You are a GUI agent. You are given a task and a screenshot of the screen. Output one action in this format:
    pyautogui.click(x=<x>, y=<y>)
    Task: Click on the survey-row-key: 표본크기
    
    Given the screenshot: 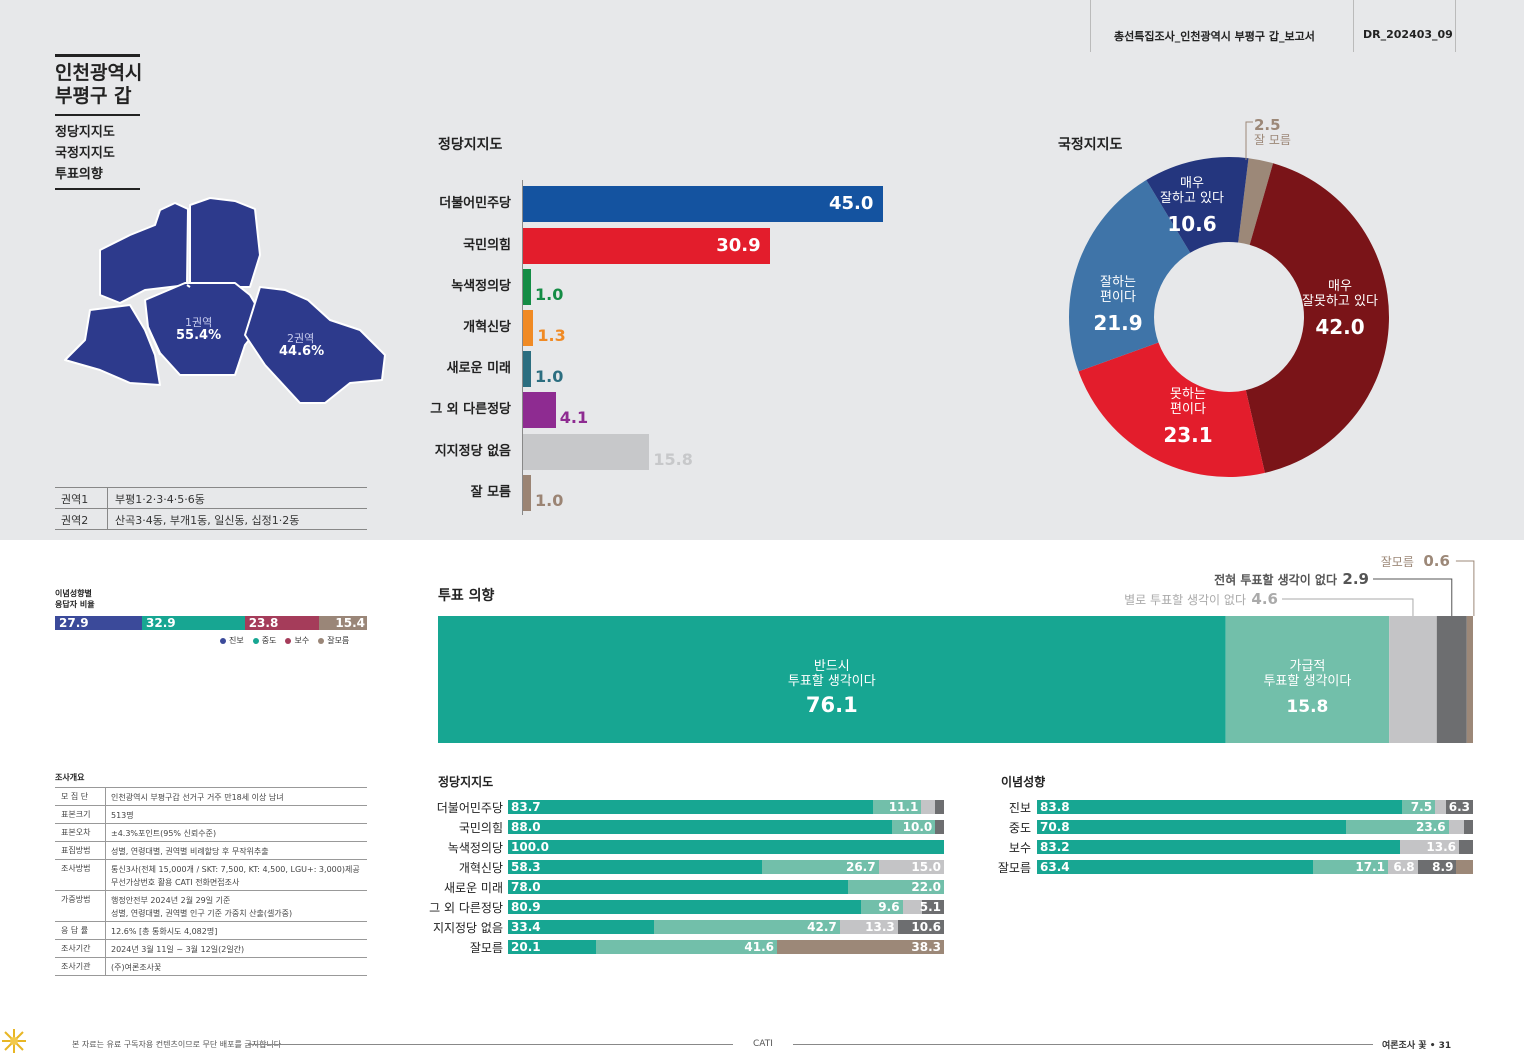 What is the action you would take?
    pyautogui.click(x=76, y=814)
    